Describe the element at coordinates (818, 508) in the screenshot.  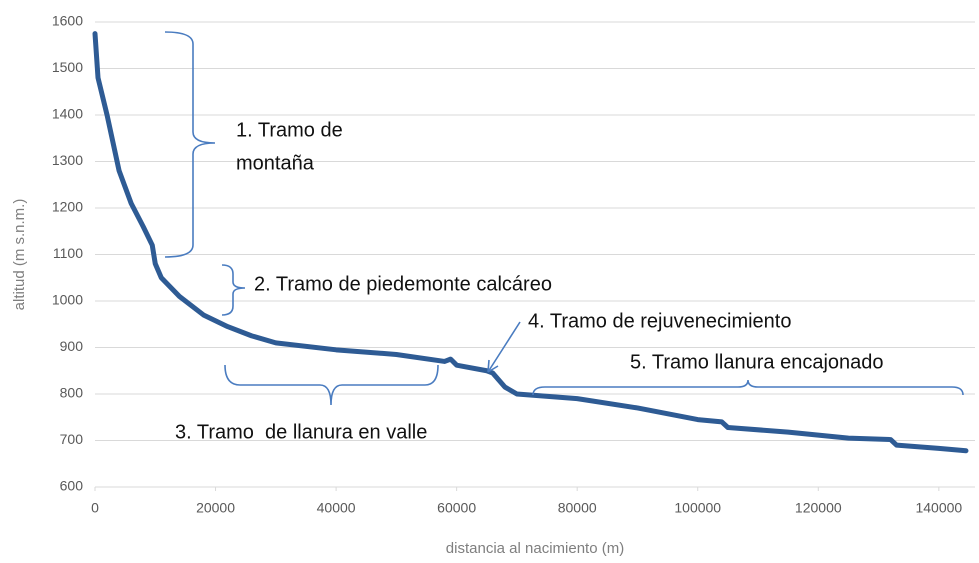
I see `x-tick-label: 120000` at that location.